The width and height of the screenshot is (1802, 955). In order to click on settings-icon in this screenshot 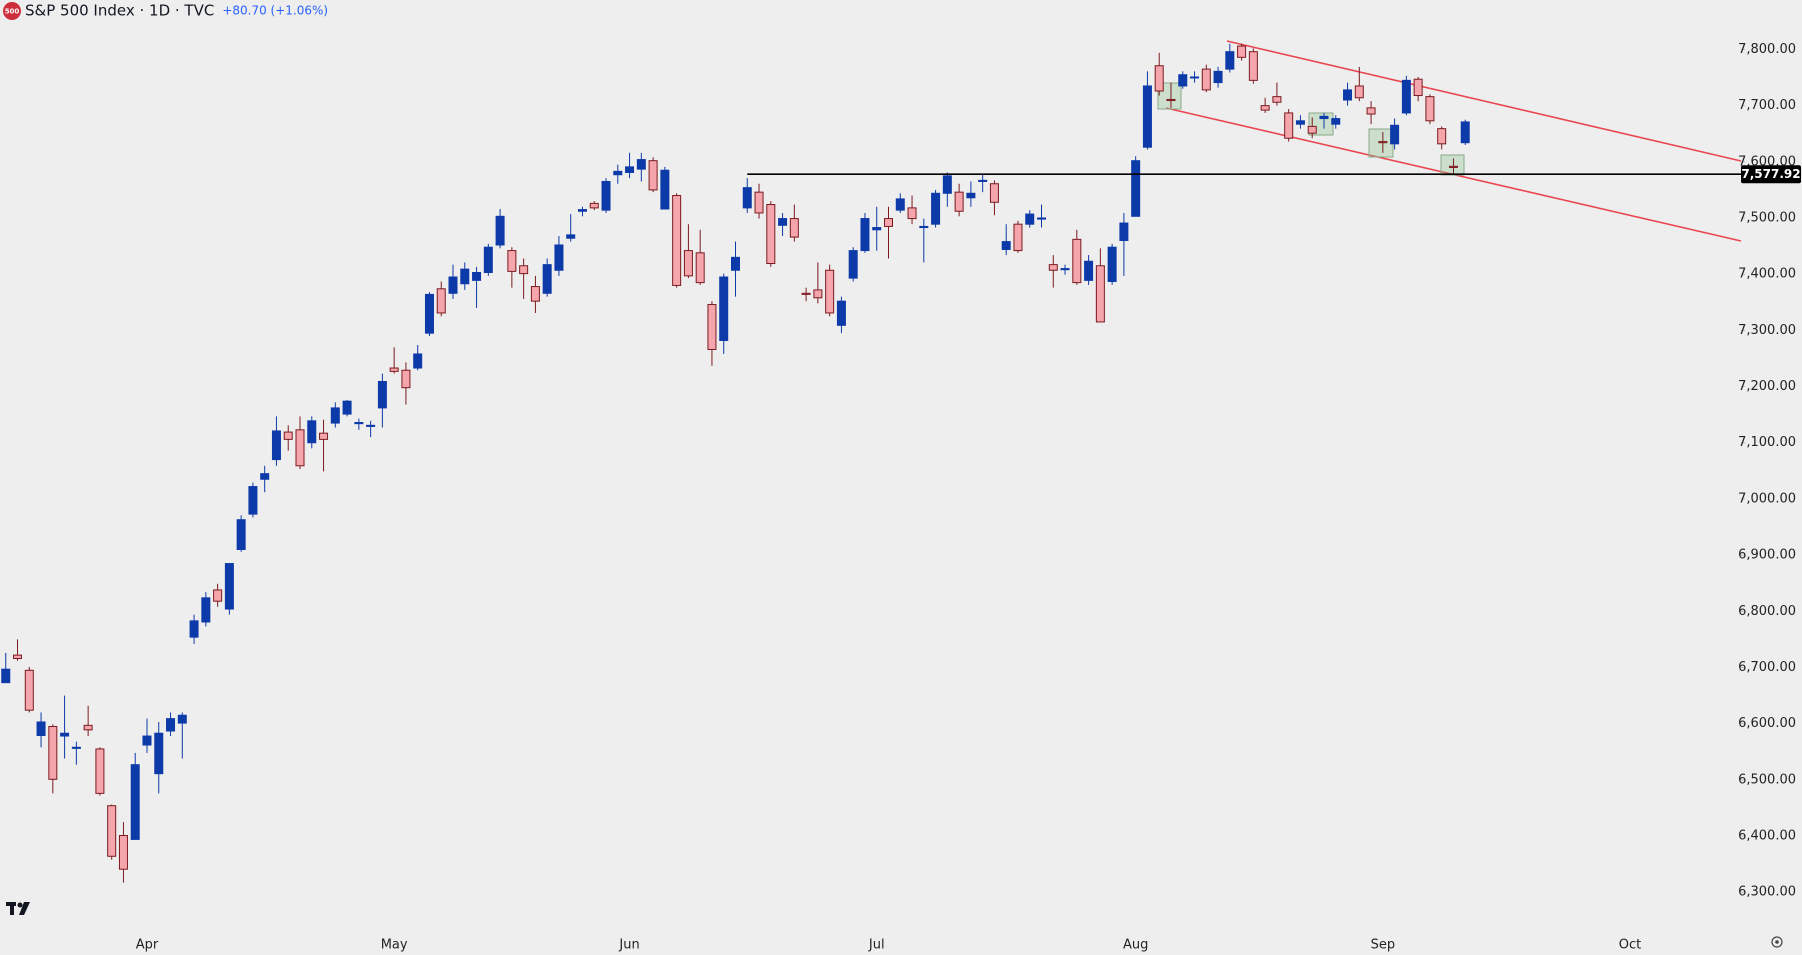, I will do `click(1777, 942)`.